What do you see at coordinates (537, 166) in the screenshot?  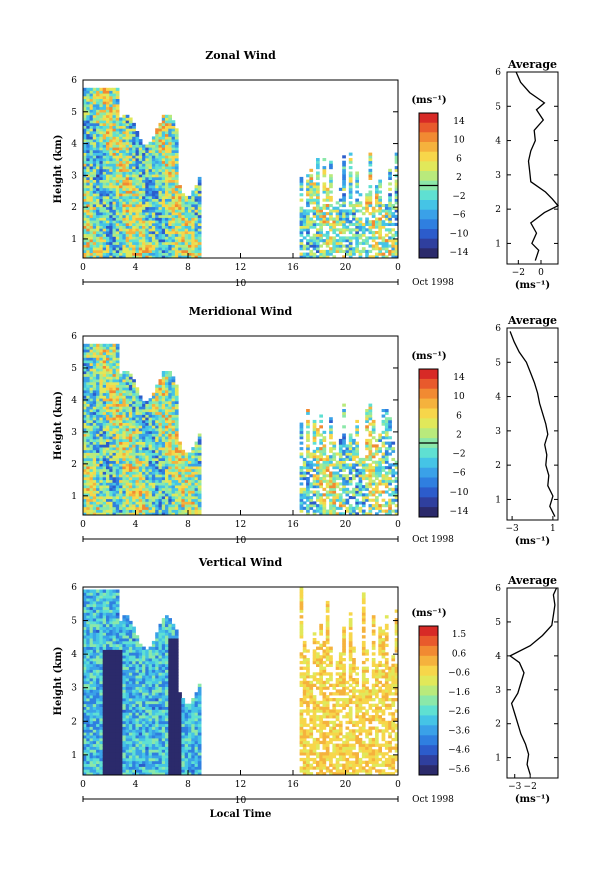 I see `profile-line` at bounding box center [537, 166].